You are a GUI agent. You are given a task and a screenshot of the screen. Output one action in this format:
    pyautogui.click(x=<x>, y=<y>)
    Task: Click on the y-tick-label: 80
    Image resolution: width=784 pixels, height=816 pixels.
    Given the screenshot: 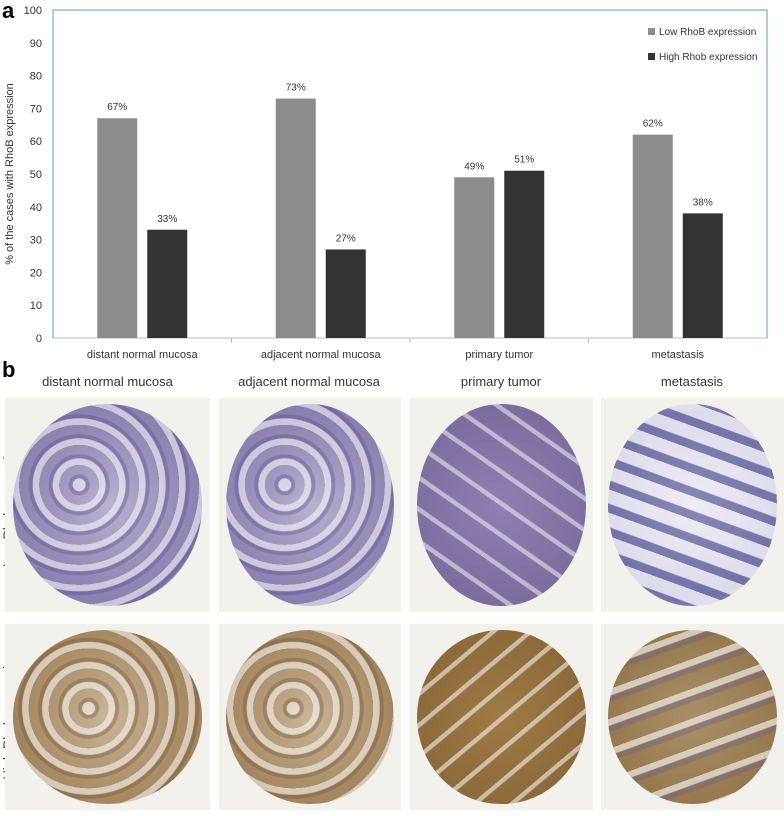 What is the action you would take?
    pyautogui.click(x=36, y=77)
    